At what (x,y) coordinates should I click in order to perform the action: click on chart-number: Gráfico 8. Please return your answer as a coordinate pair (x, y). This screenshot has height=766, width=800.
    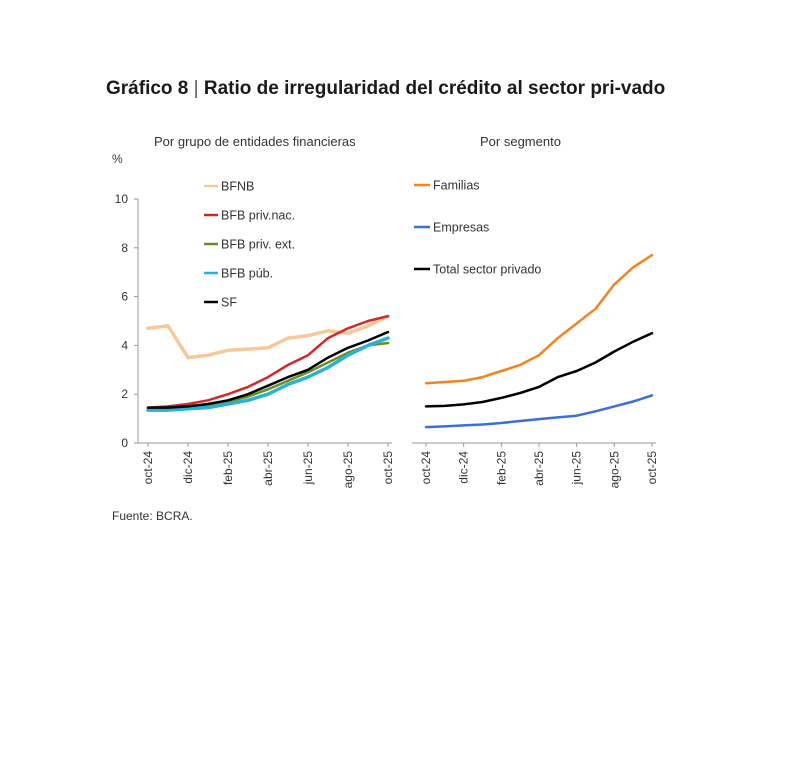
    Looking at the image, I should click on (147, 88).